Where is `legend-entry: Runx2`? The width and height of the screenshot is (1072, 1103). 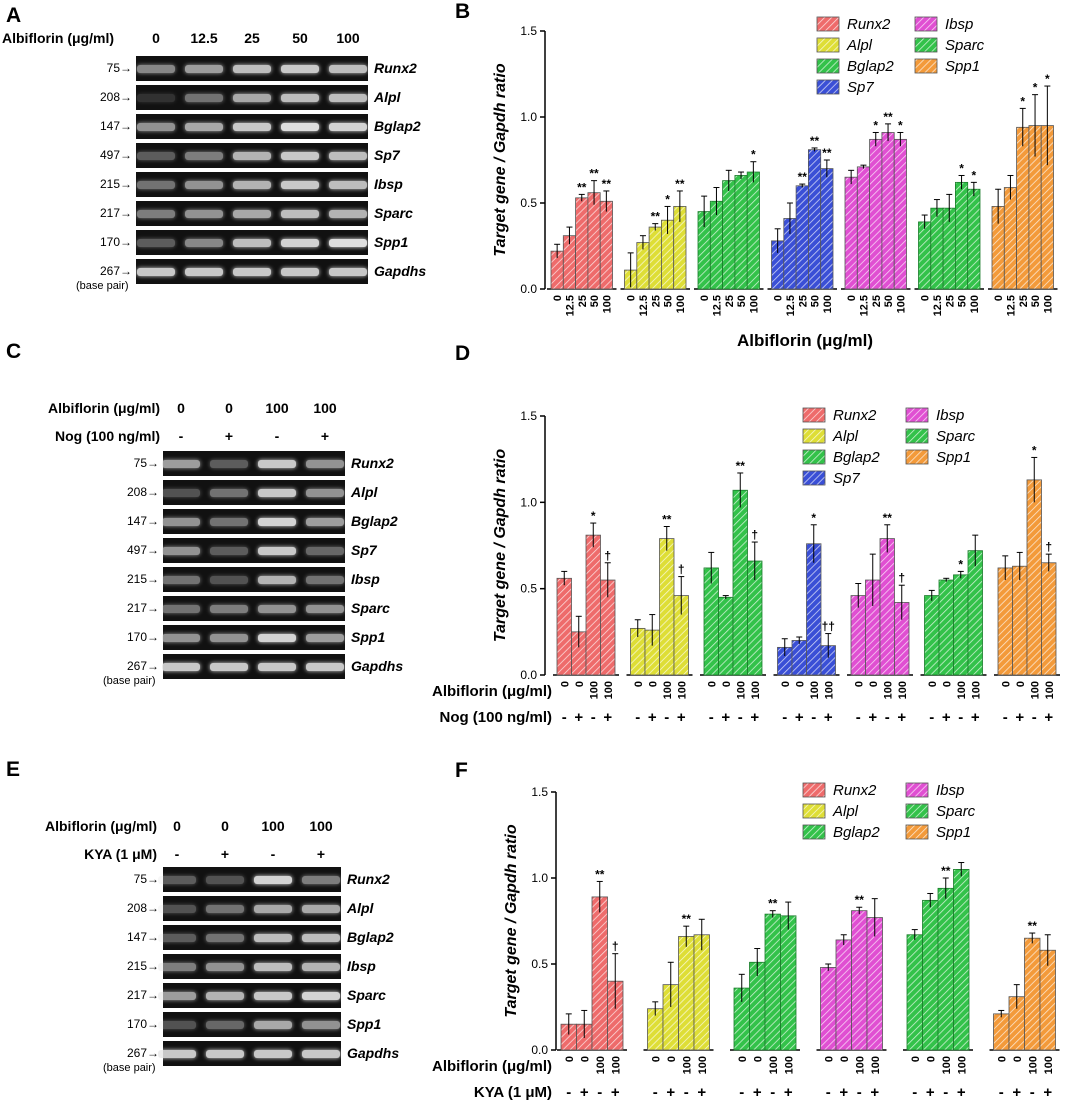
legend-entry: Runx2 is located at coordinates (855, 790).